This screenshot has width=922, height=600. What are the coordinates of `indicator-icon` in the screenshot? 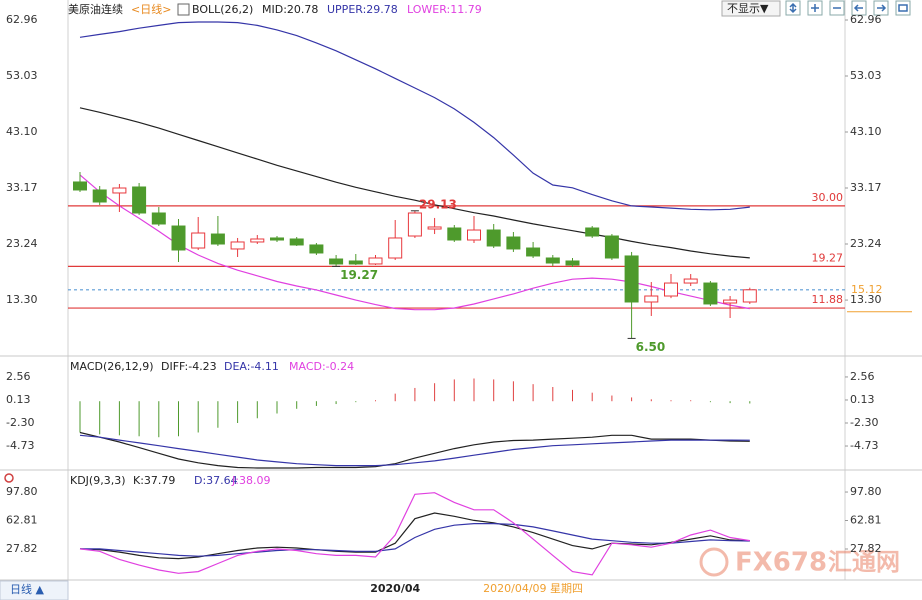 It's located at (183, 9).